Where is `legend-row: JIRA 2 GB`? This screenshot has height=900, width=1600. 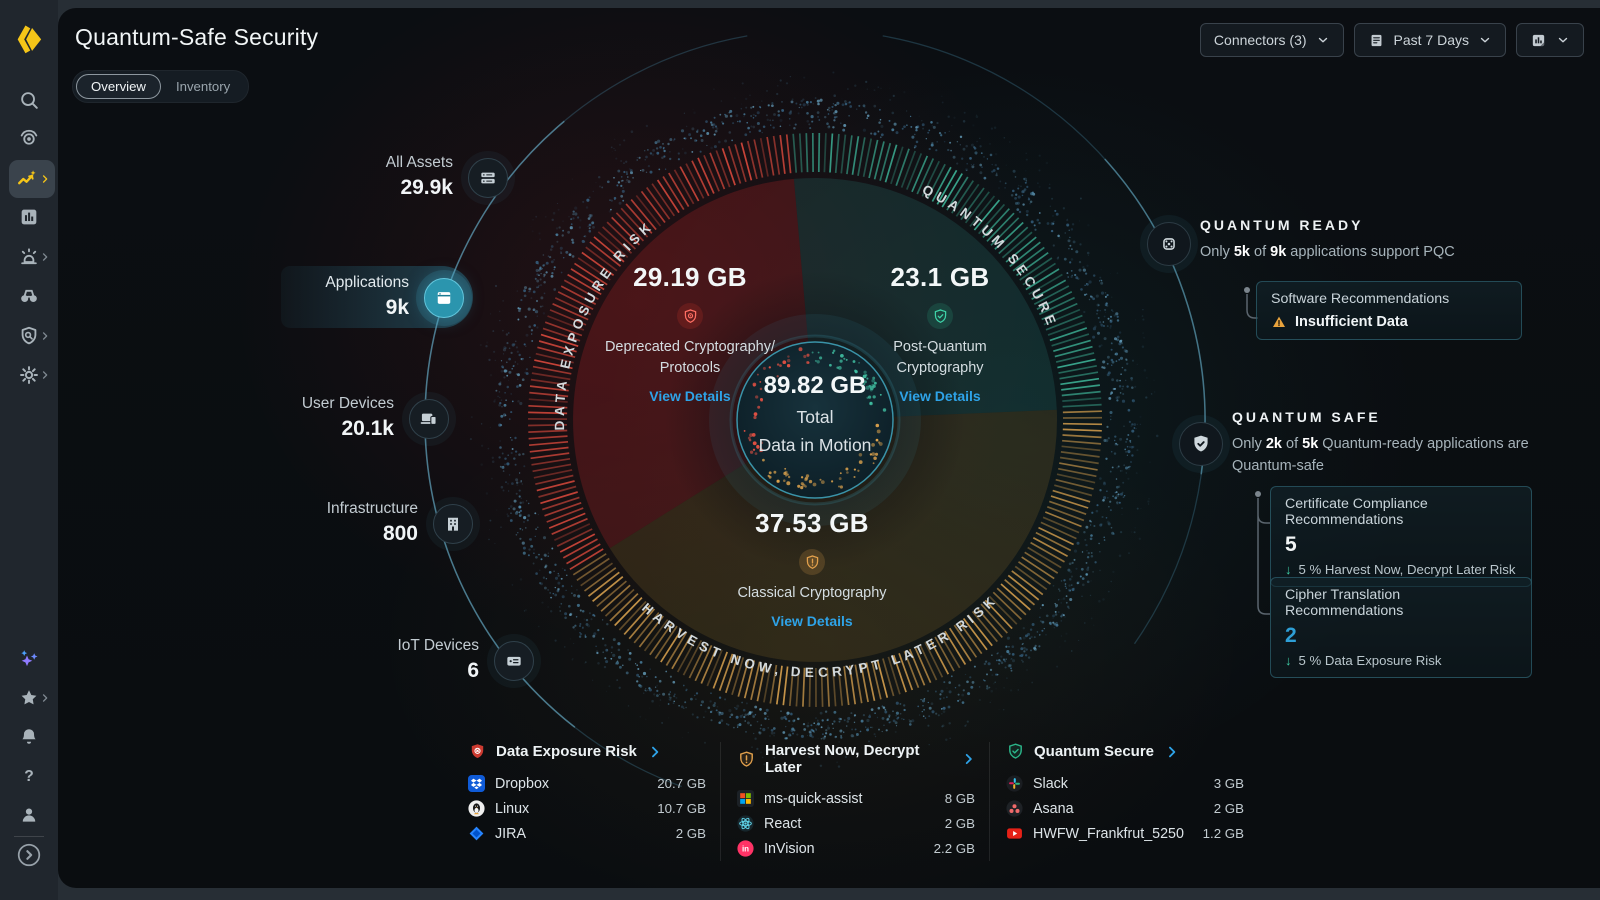 legend-row: JIRA 2 GB is located at coordinates (587, 833).